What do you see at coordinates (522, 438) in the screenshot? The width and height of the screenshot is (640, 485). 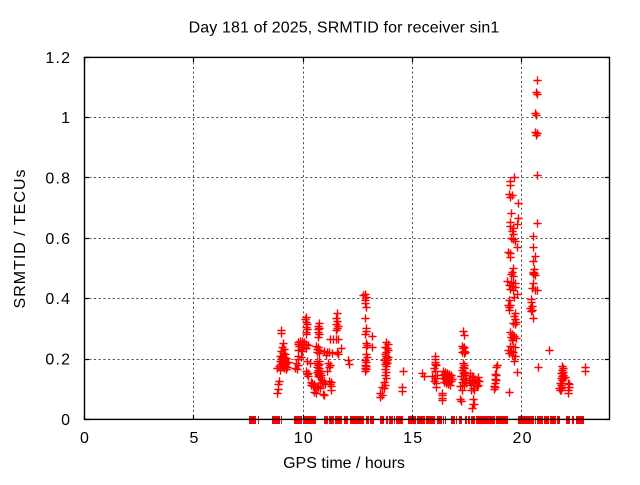 I see `svg-text: 20` at bounding box center [522, 438].